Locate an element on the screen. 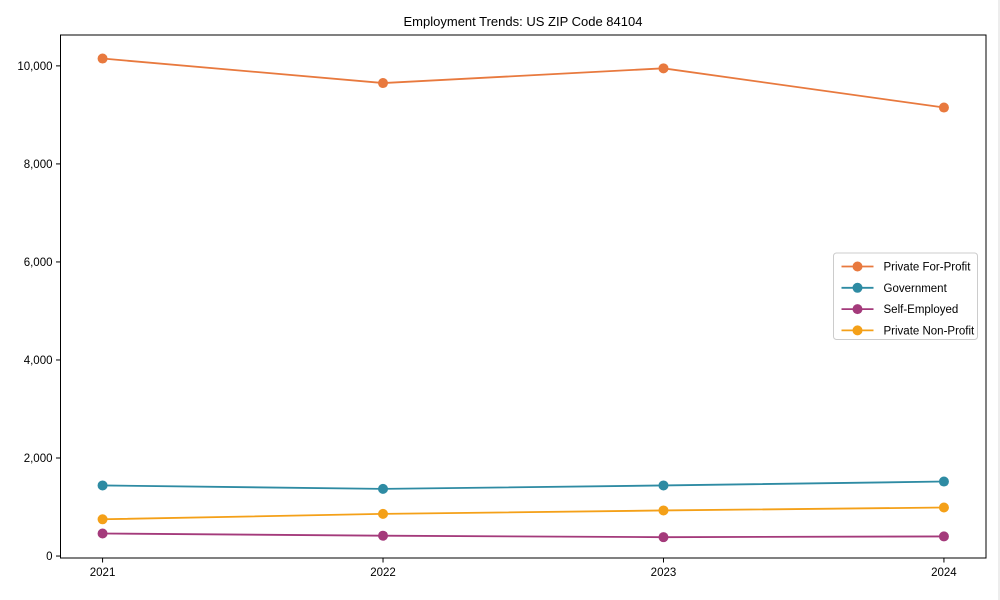 This screenshot has width=1000, height=600. series-self-employed is located at coordinates (523, 535).